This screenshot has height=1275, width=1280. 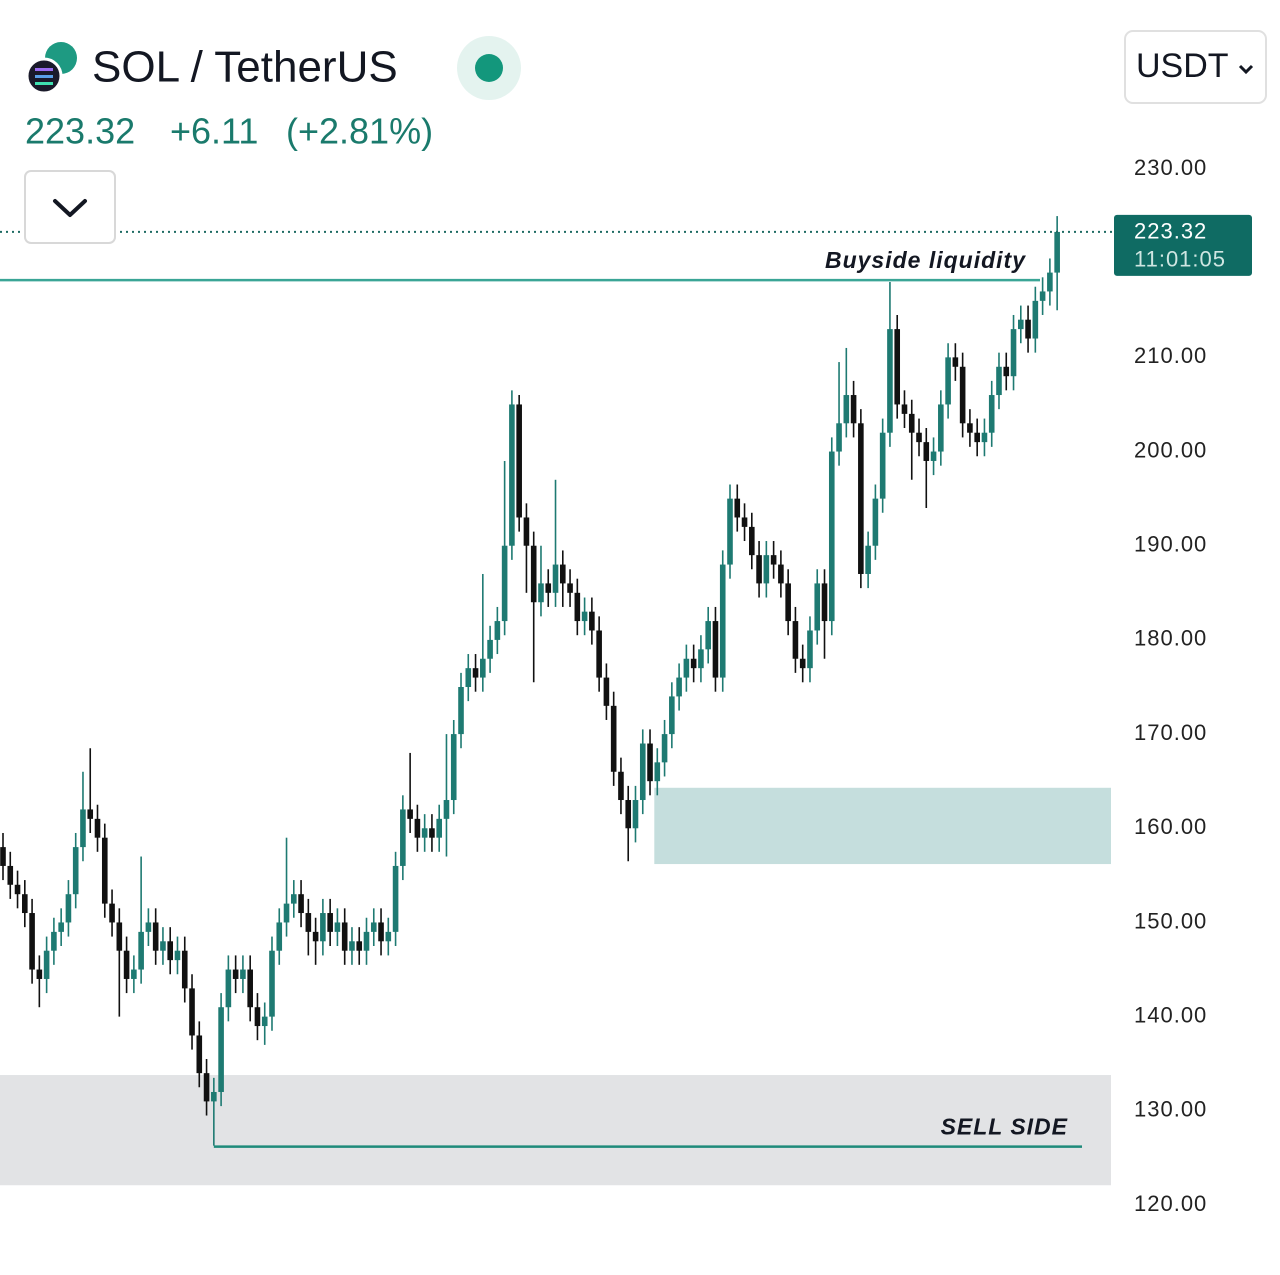 I want to click on currency-label: USDT, so click(x=1182, y=66).